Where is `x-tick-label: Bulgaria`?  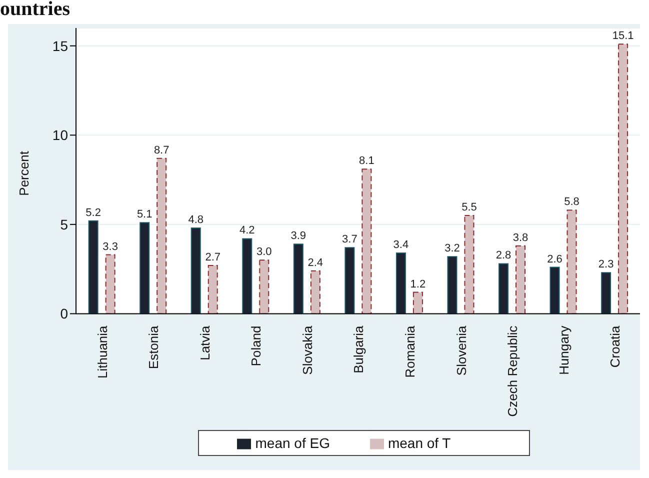 x-tick-label: Bulgaria is located at coordinates (358, 349).